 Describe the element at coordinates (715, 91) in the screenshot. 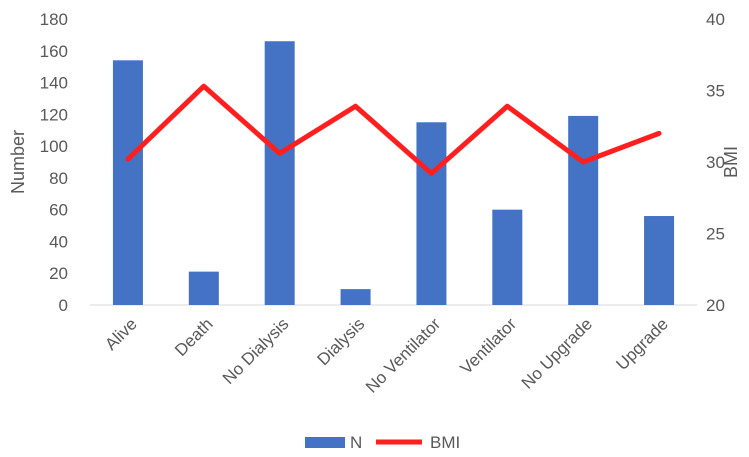

I see `y2-tick-label: 35` at that location.